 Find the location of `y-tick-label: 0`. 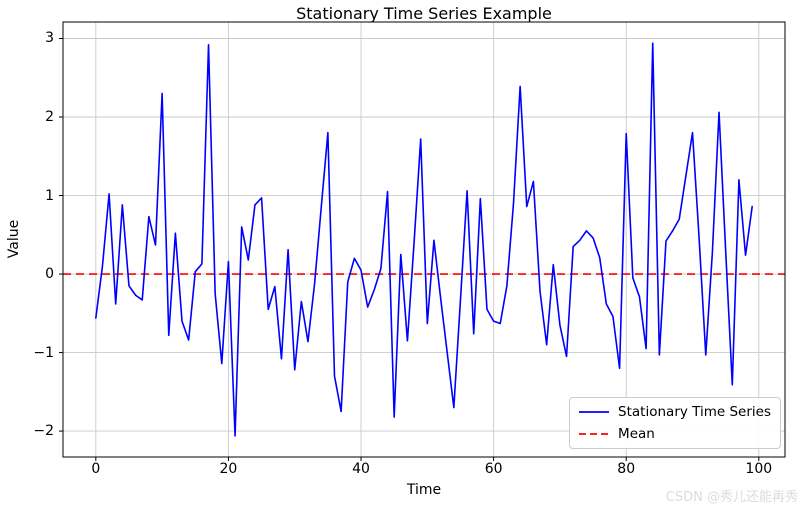

y-tick-label: 0 is located at coordinates (49, 274).